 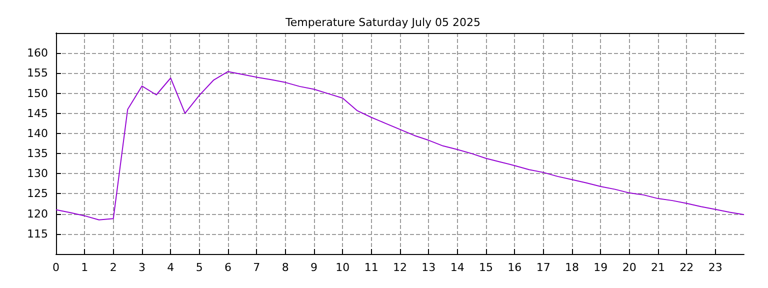 I want to click on x-tick-label: 8, so click(x=285, y=267).